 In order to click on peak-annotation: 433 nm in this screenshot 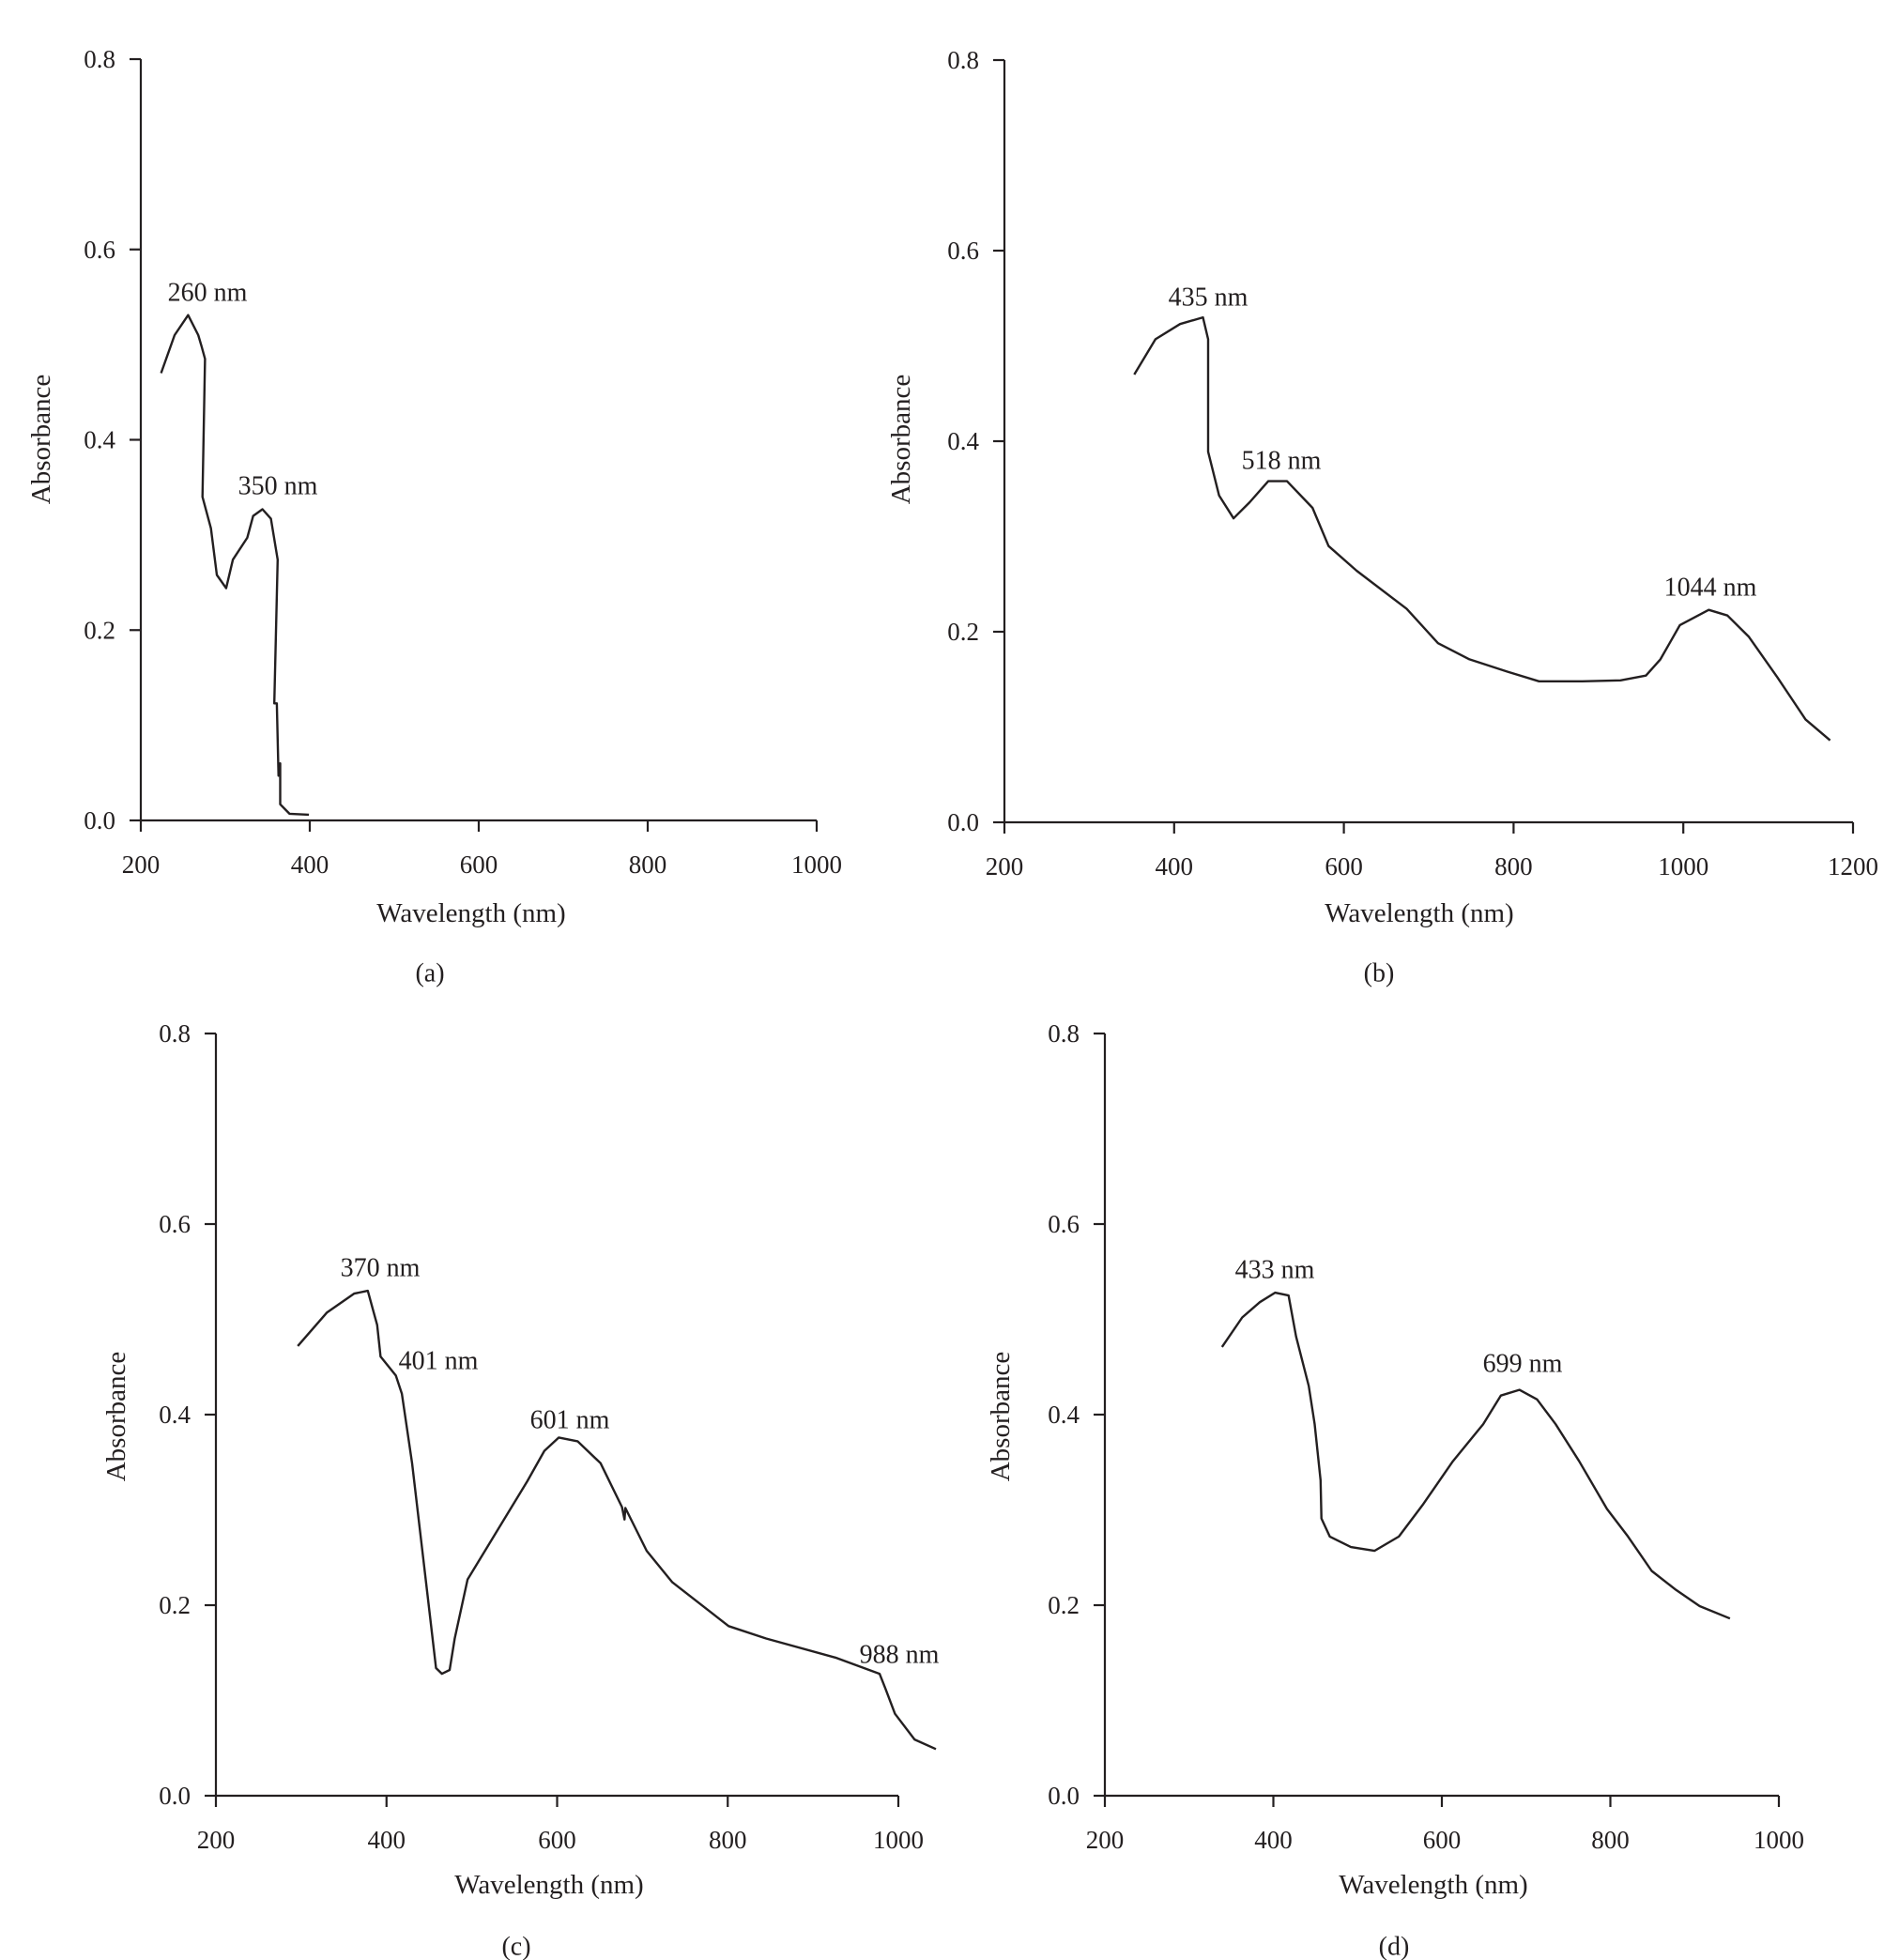, I will do `click(1275, 1270)`.